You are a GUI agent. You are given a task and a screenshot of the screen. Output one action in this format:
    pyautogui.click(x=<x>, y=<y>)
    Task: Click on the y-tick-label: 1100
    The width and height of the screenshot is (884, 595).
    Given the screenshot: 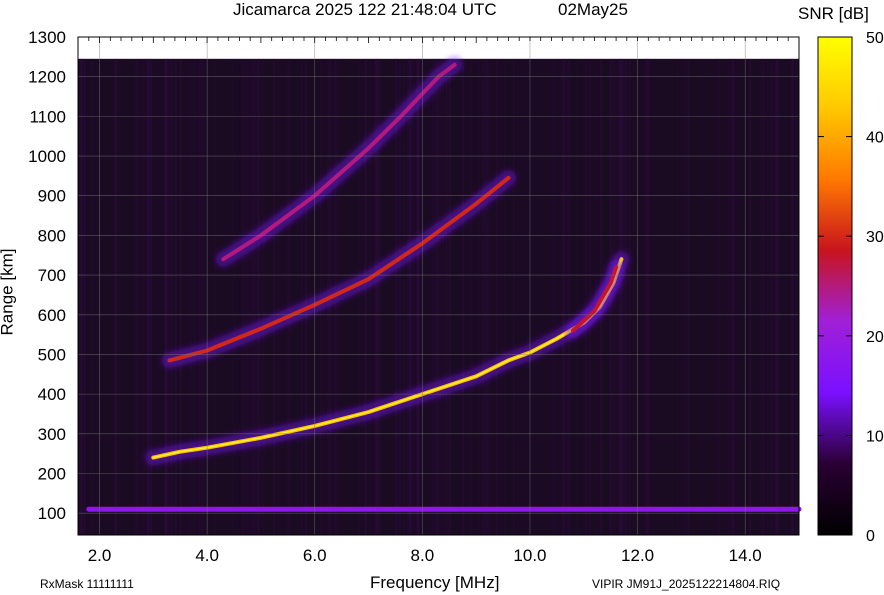 What is the action you would take?
    pyautogui.click(x=47, y=116)
    